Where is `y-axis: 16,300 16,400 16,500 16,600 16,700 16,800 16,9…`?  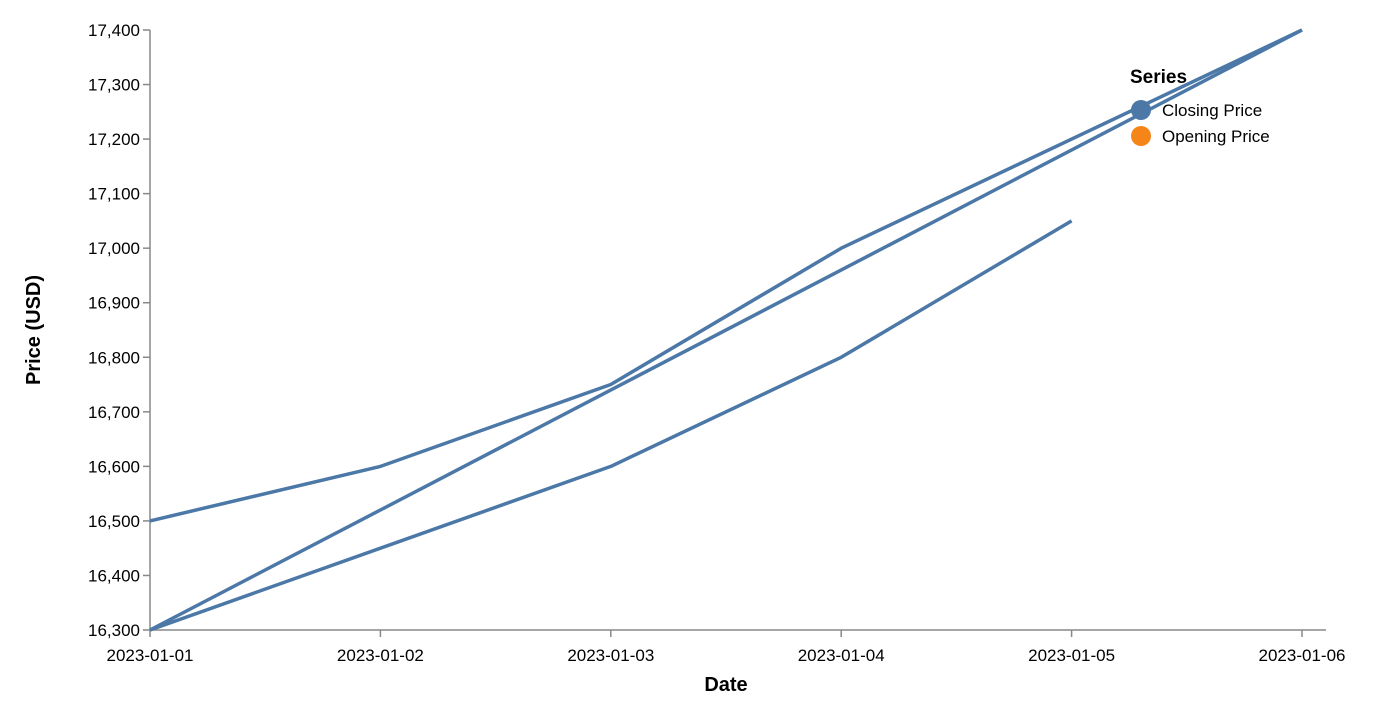
y-axis: 16,300 16,400 16,500 16,600 16,700 16,800 16,9… is located at coordinates (119, 330).